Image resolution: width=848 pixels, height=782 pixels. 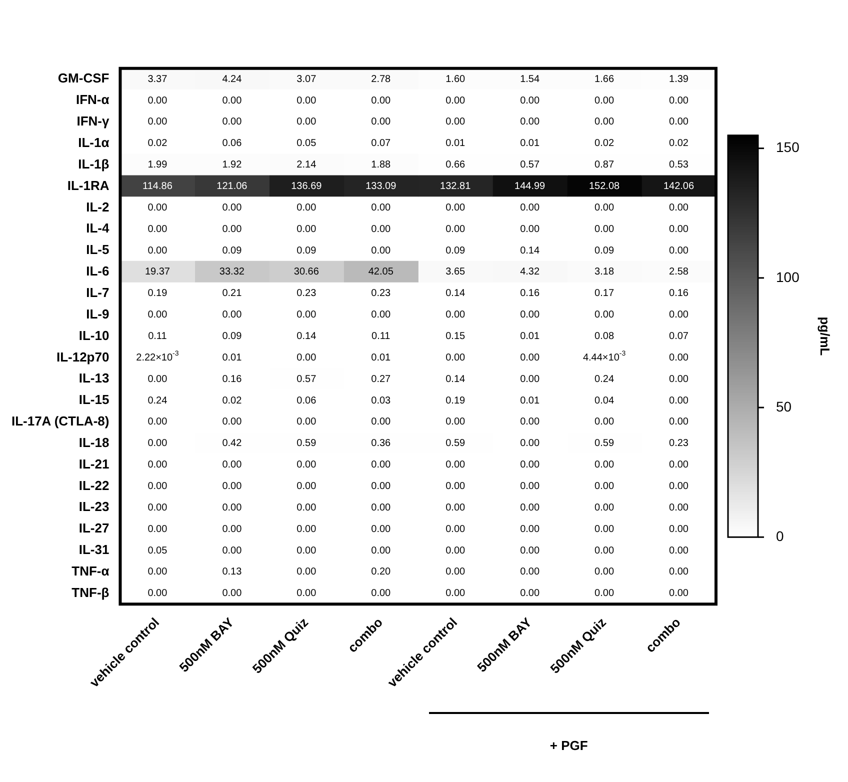 What do you see at coordinates (98, 271) in the screenshot?
I see `y-tick-label: IL-6` at bounding box center [98, 271].